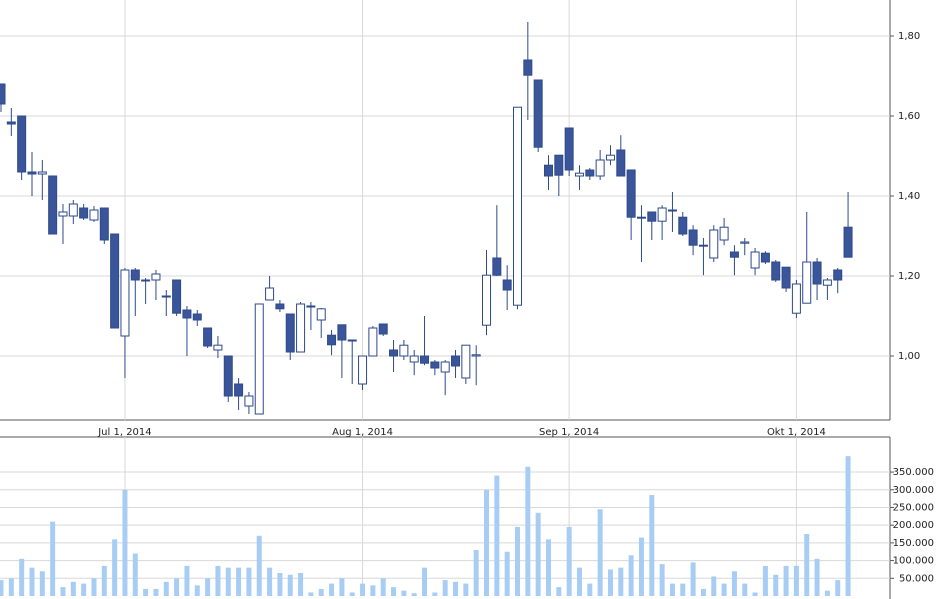 This screenshot has height=599, width=947. What do you see at coordinates (913, 543) in the screenshot?
I see `y-tick-label: 150.000` at bounding box center [913, 543].